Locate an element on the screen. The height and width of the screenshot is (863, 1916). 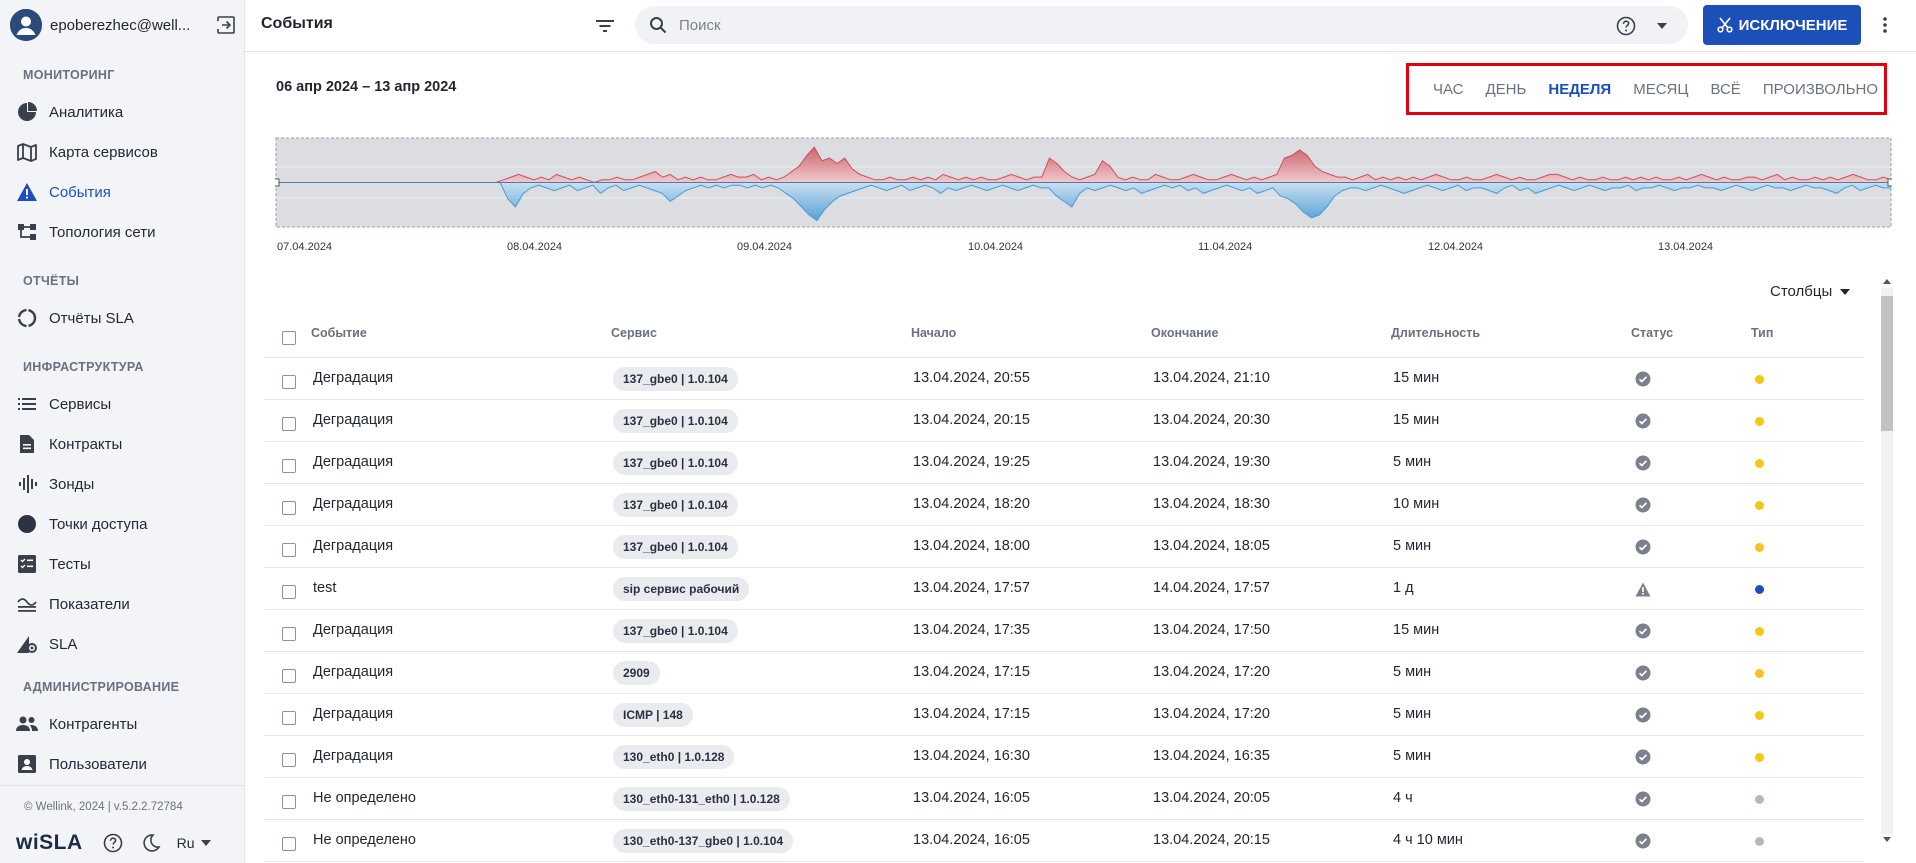
events-timeline-chart is located at coordinates (1083, 182).